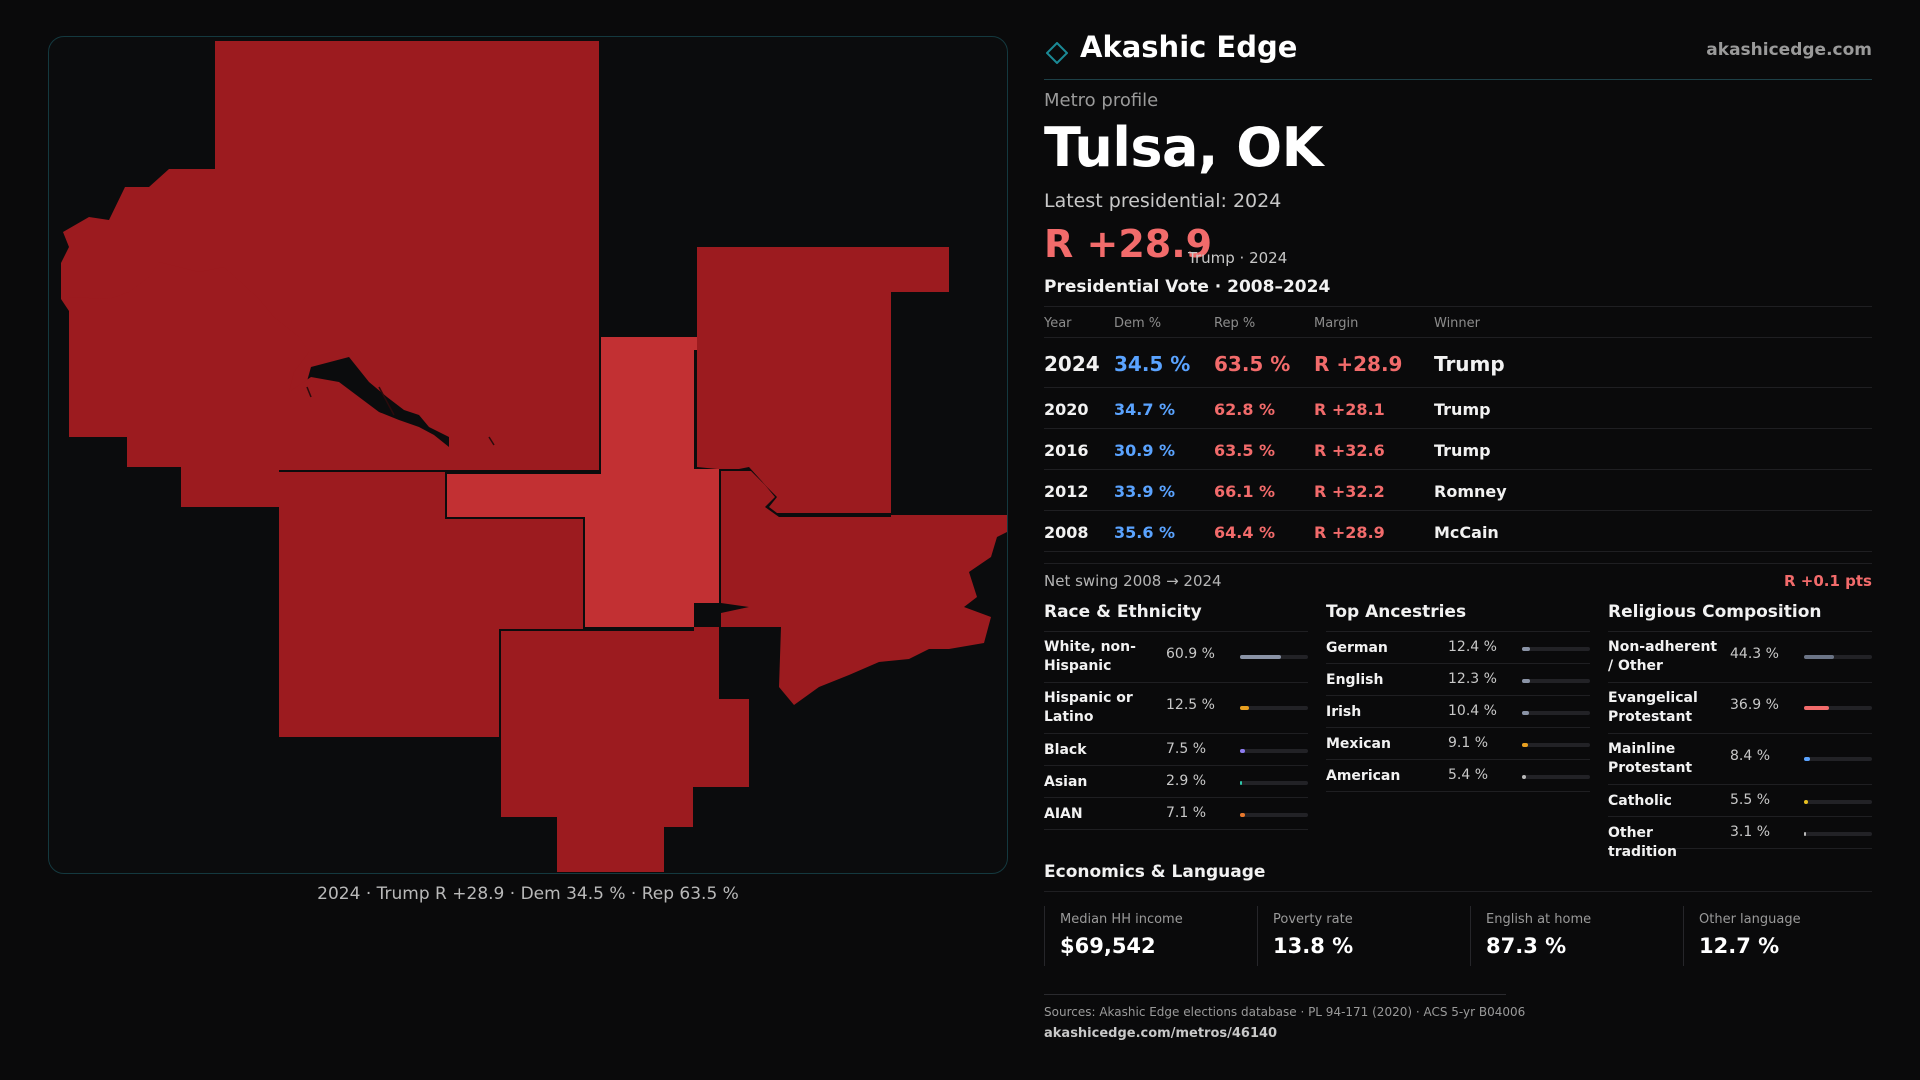 The width and height of the screenshot is (1920, 1080). Describe the element at coordinates (1828, 581) in the screenshot. I see `net-swing-value: R +0.1 pts` at that location.